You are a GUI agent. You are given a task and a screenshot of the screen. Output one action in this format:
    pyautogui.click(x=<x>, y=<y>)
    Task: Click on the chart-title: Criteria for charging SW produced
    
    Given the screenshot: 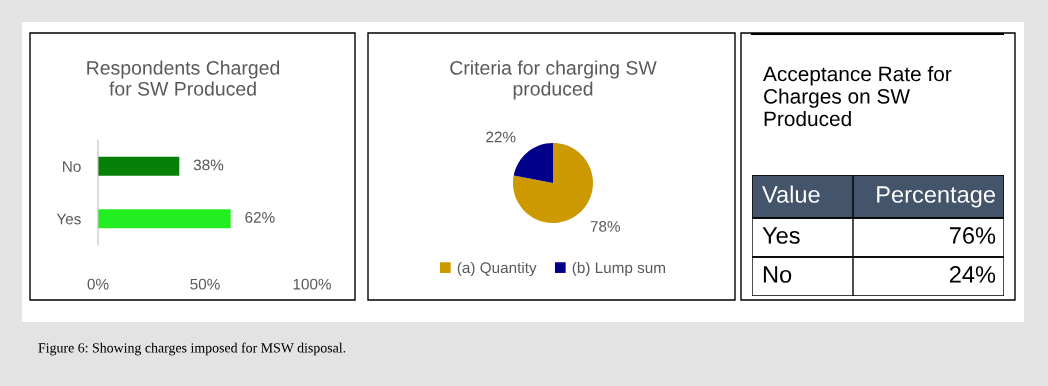 What is the action you would take?
    pyautogui.click(x=553, y=80)
    